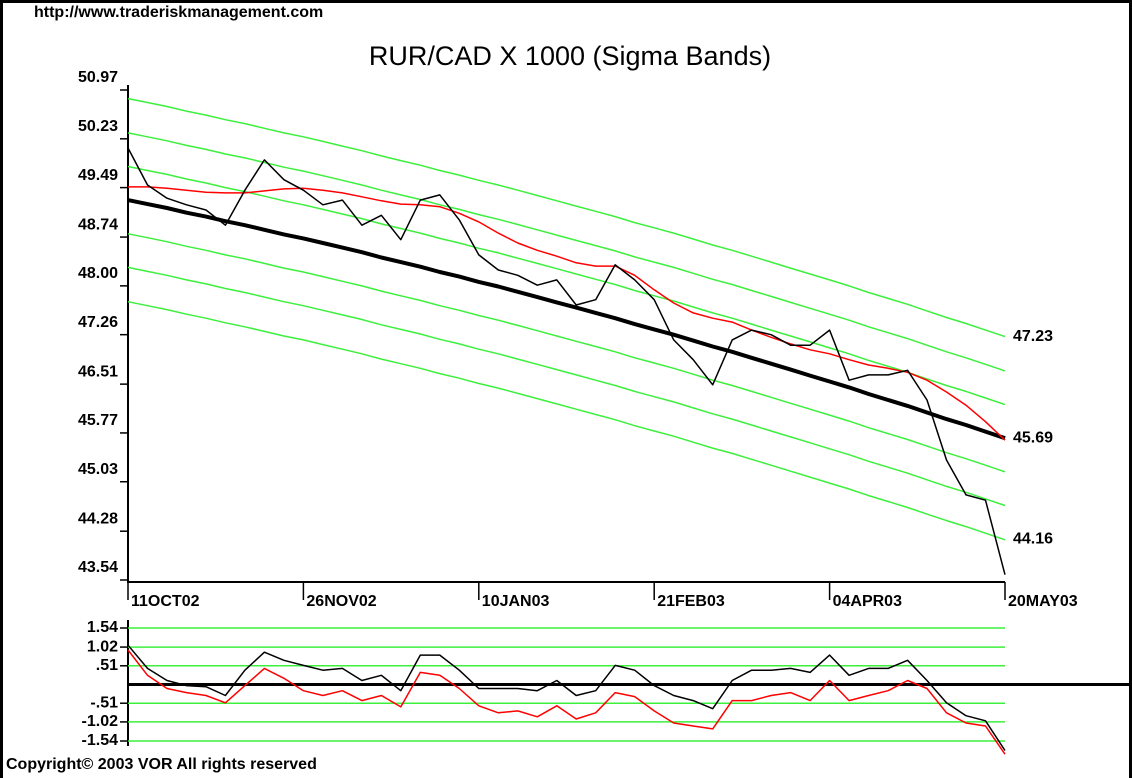  Describe the element at coordinates (516, 601) in the screenshot. I see `x-tick-label: 10JAN03` at that location.